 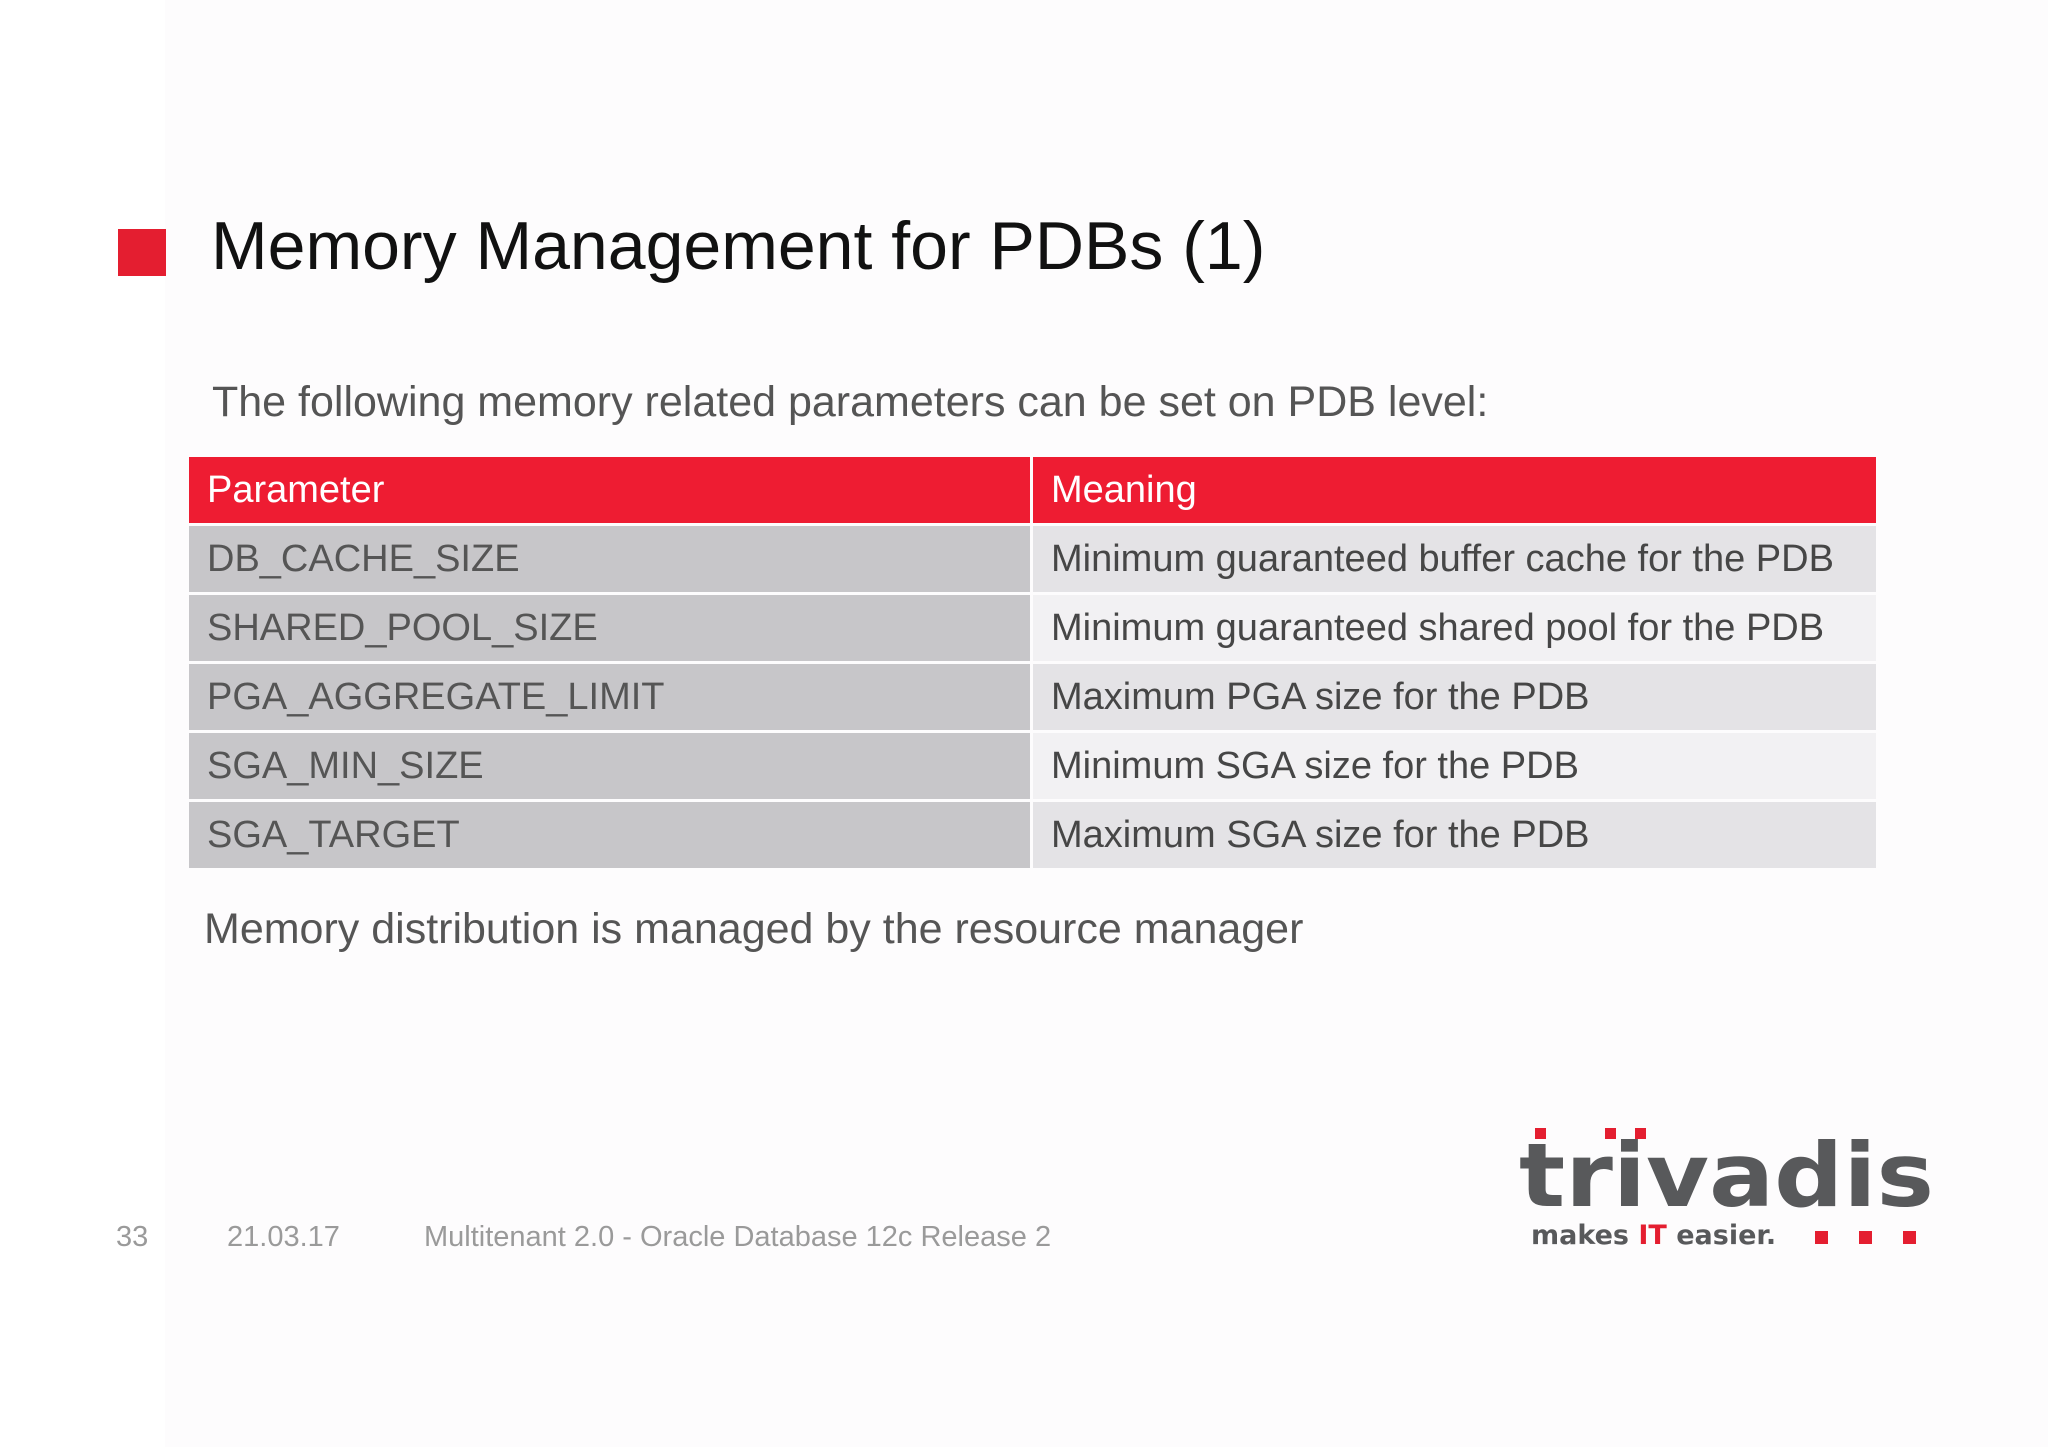 I want to click on header-meaning: Meaning, so click(x=1454, y=490).